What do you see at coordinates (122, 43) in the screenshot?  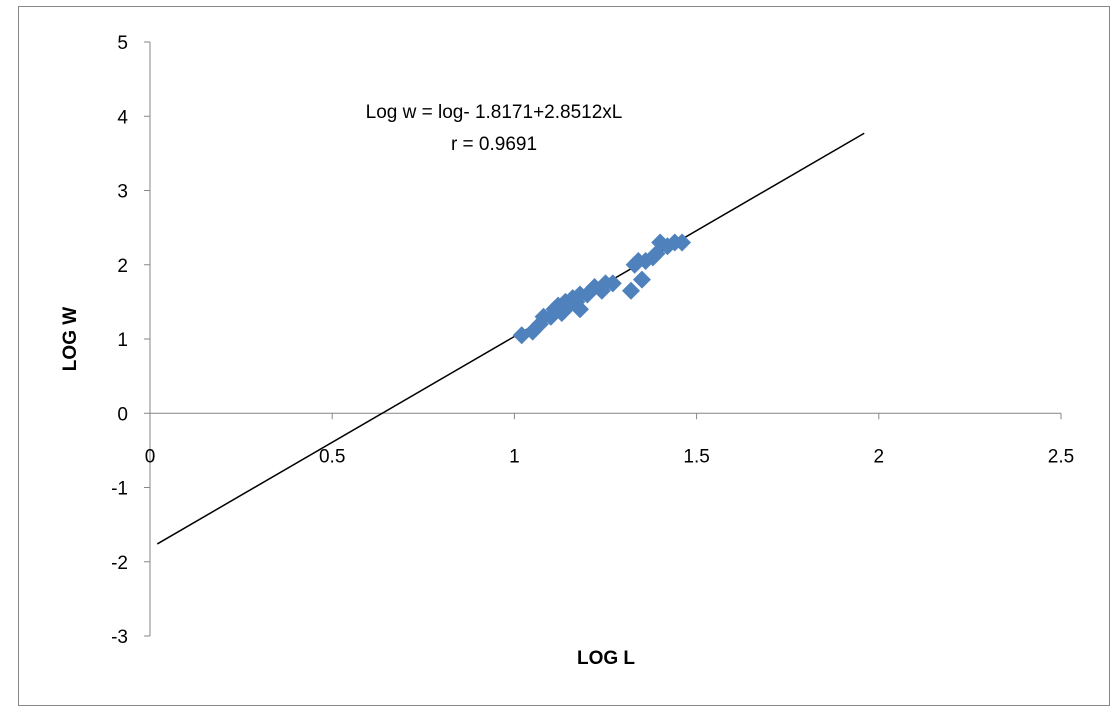 I see `y-tick-label: 5` at bounding box center [122, 43].